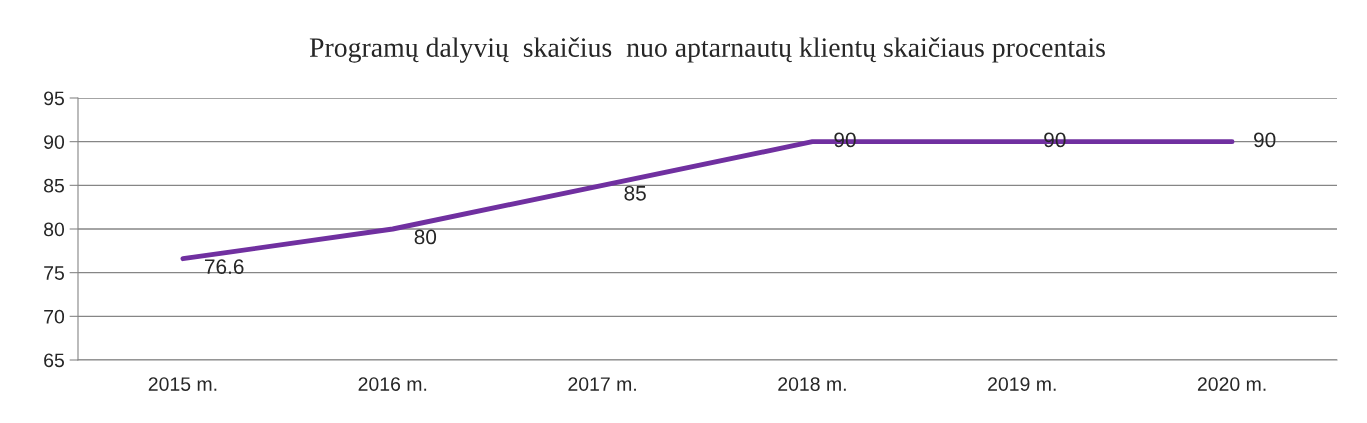  What do you see at coordinates (54, 185) in the screenshot?
I see `y-tick-label: 85` at bounding box center [54, 185].